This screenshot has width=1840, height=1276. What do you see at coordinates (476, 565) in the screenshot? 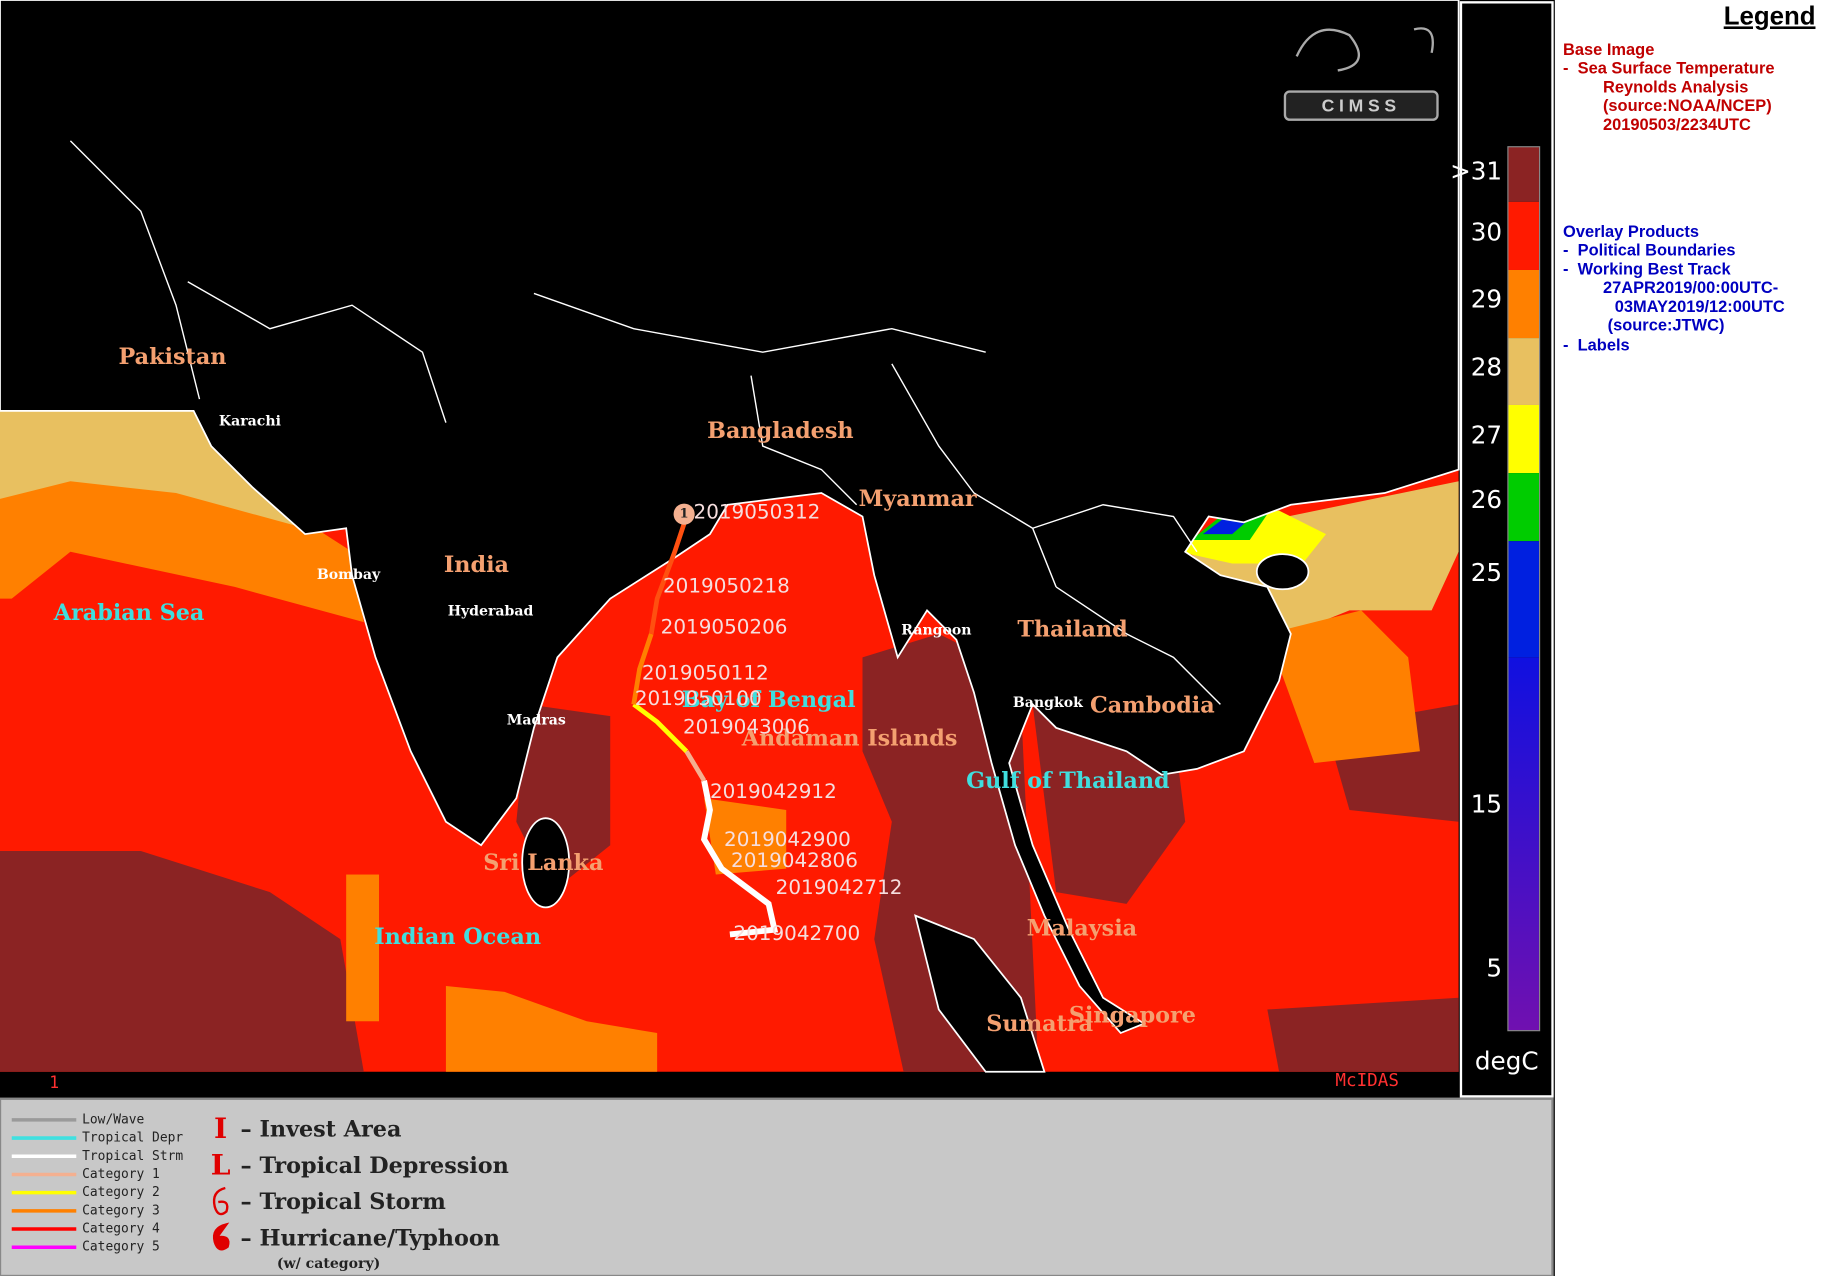
I see `country-label: India` at bounding box center [476, 565].